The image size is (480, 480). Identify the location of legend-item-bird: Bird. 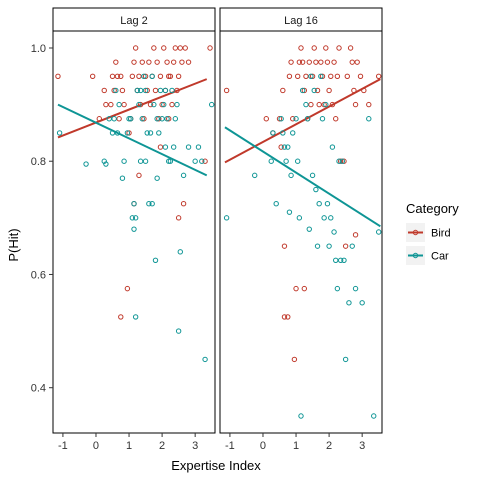
(428, 232).